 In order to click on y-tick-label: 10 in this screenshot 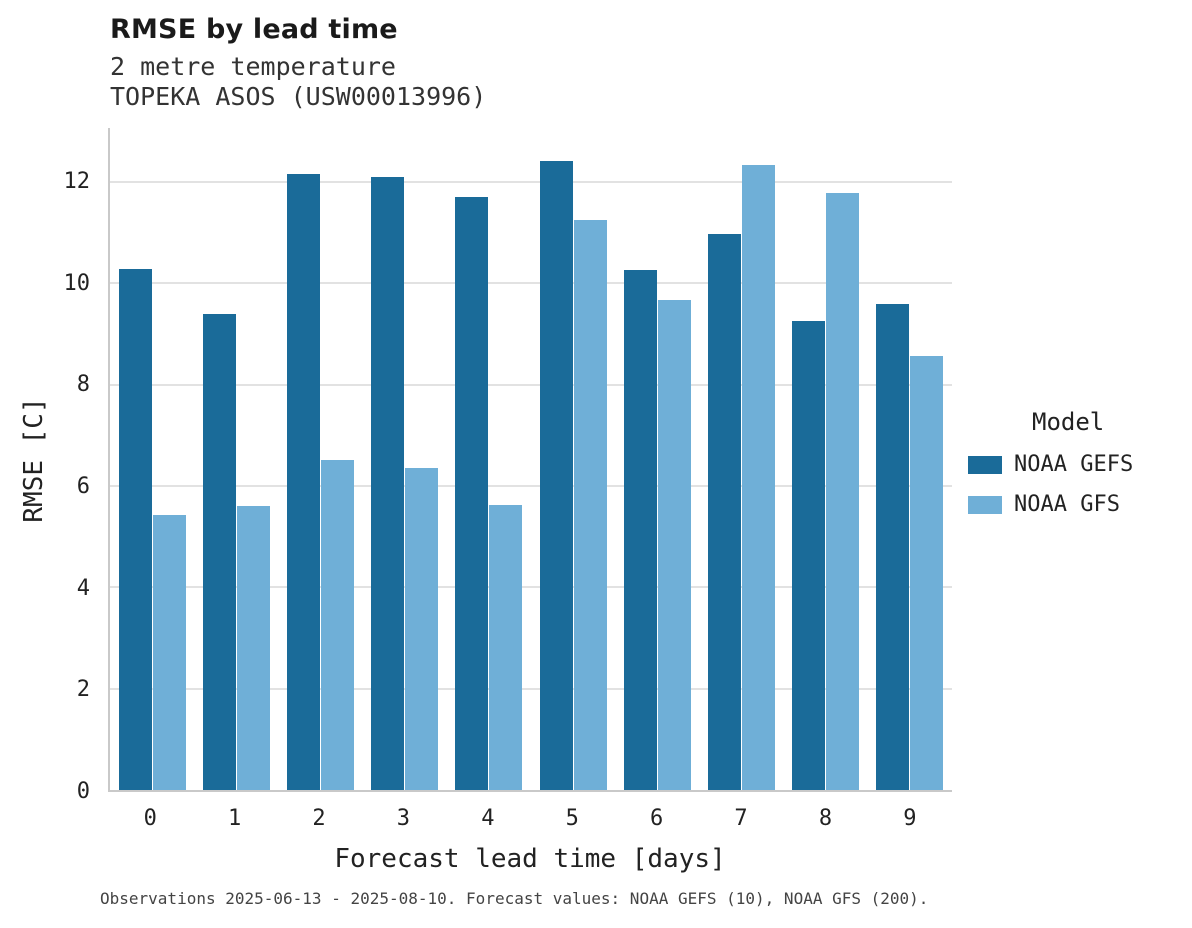, I will do `click(77, 283)`.